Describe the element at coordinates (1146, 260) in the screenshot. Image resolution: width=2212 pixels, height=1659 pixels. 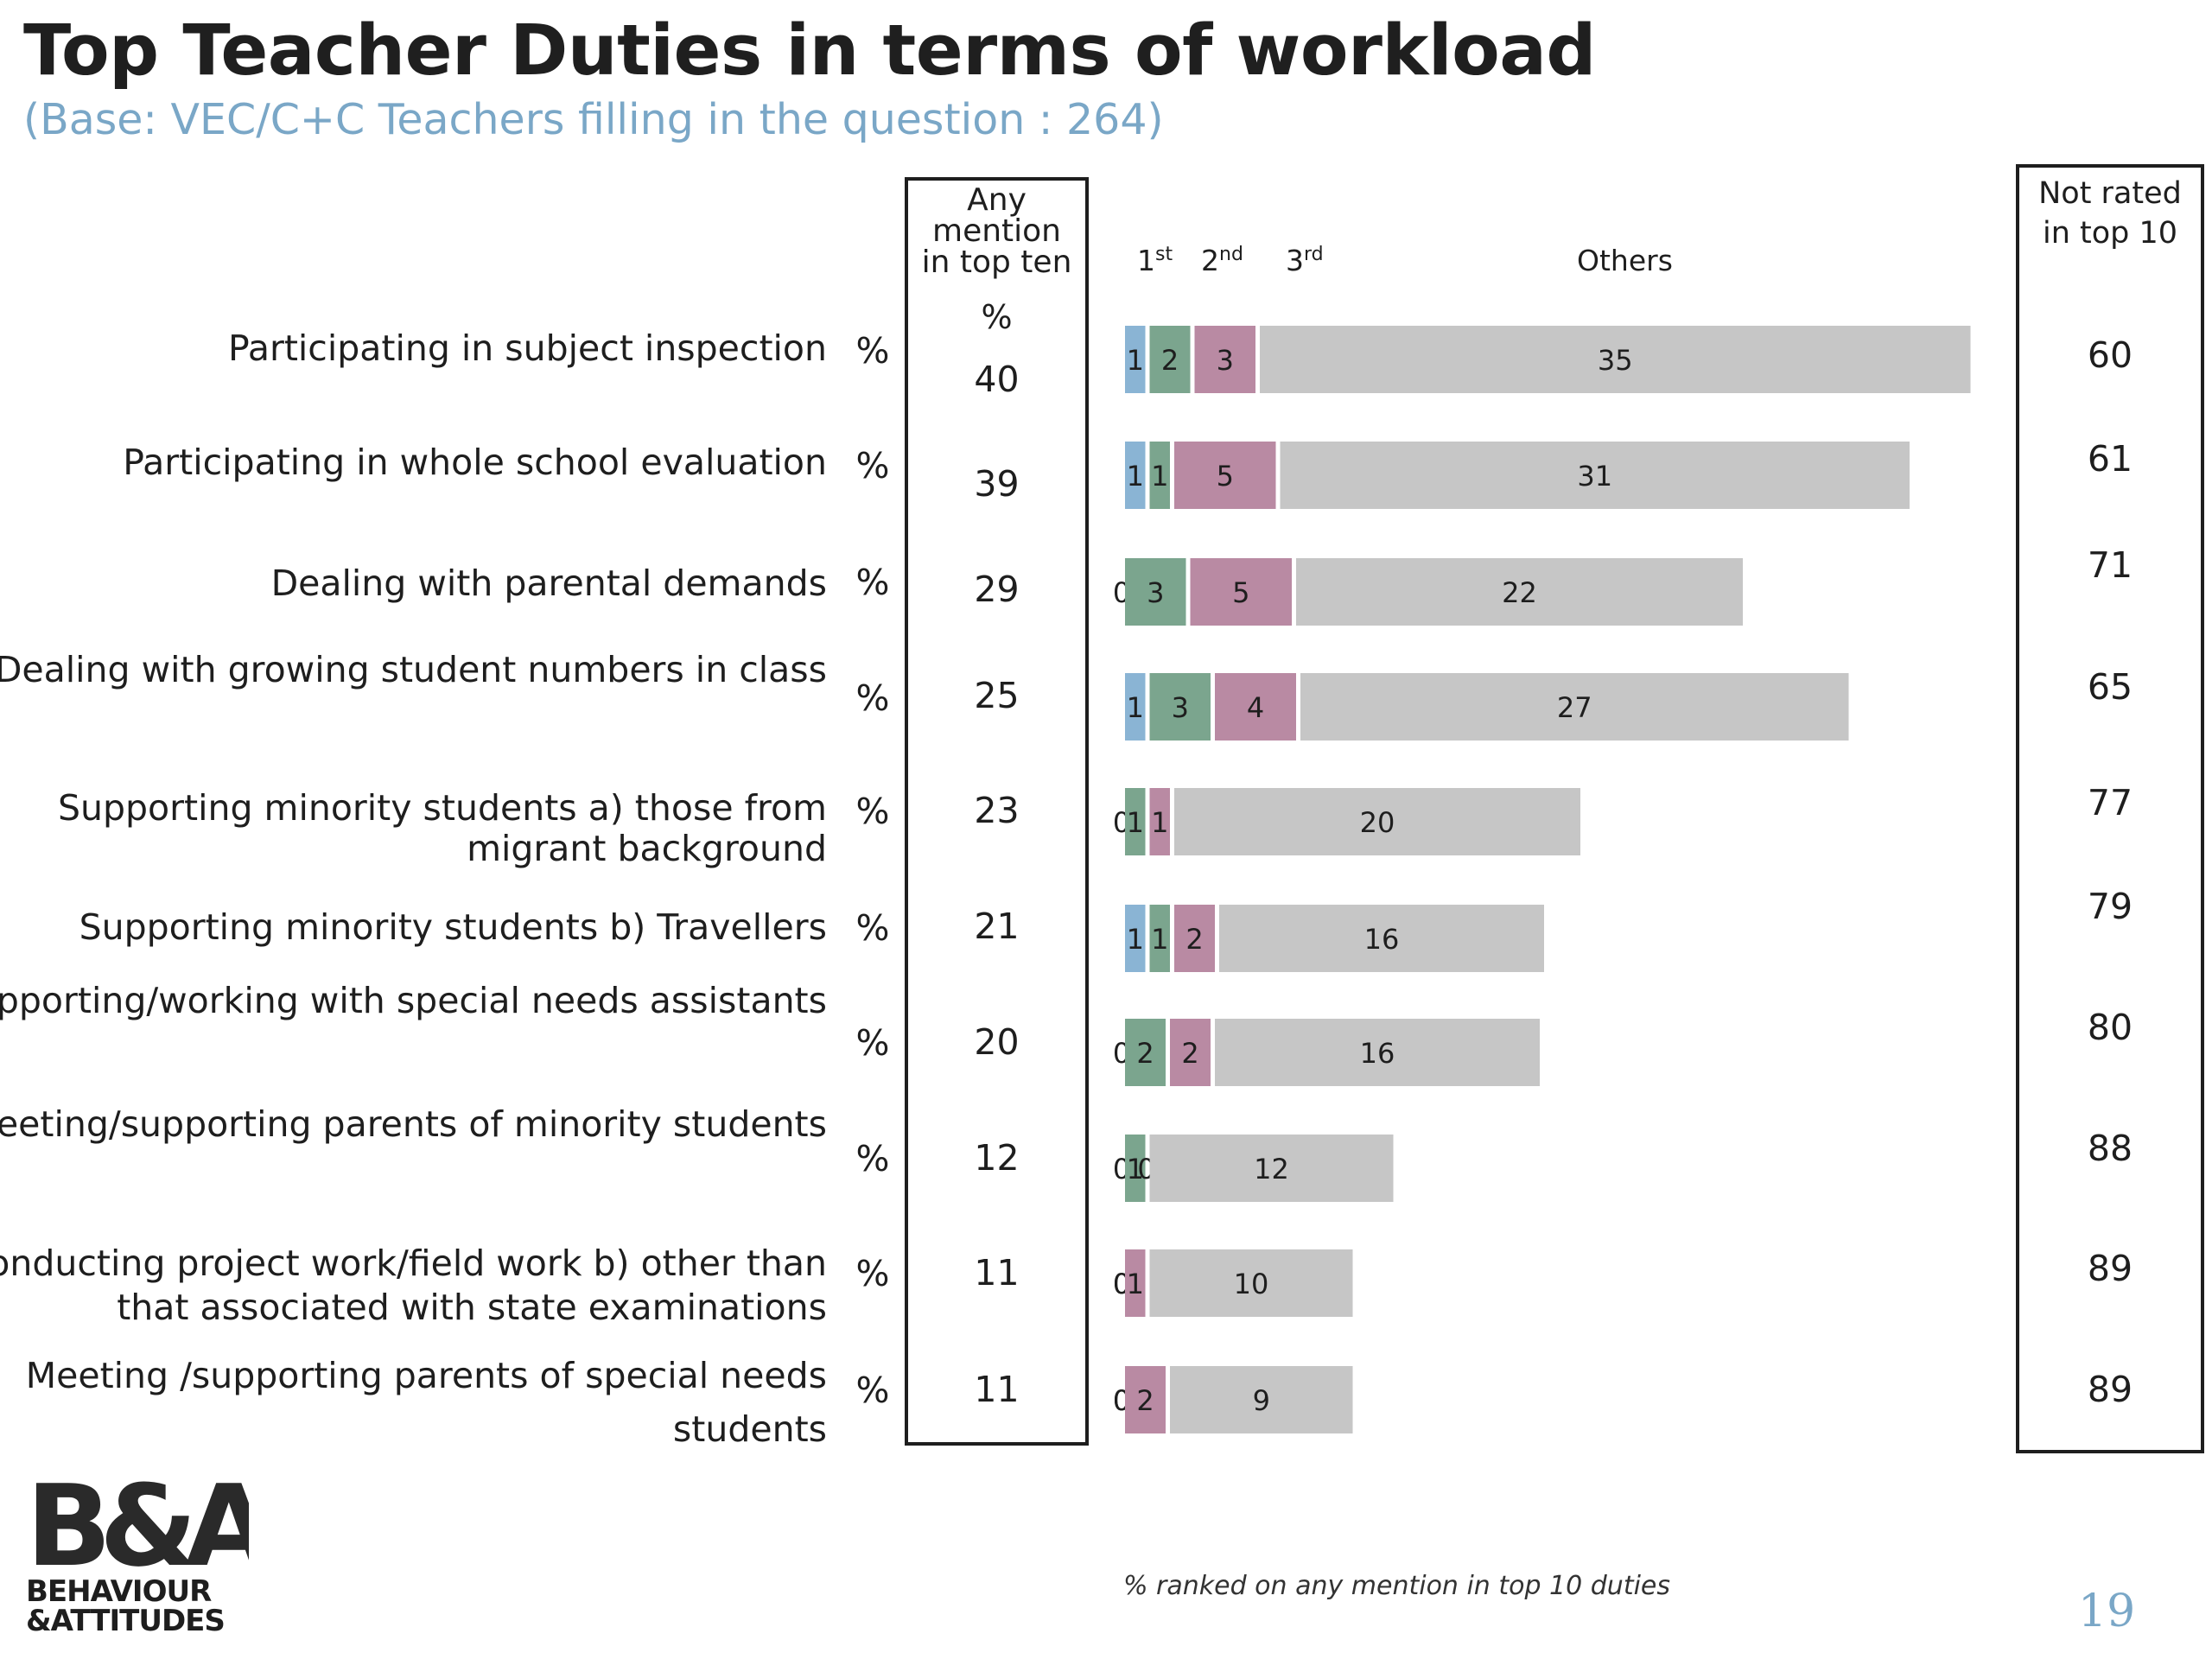
I see `col-head-first-text: 1` at that location.